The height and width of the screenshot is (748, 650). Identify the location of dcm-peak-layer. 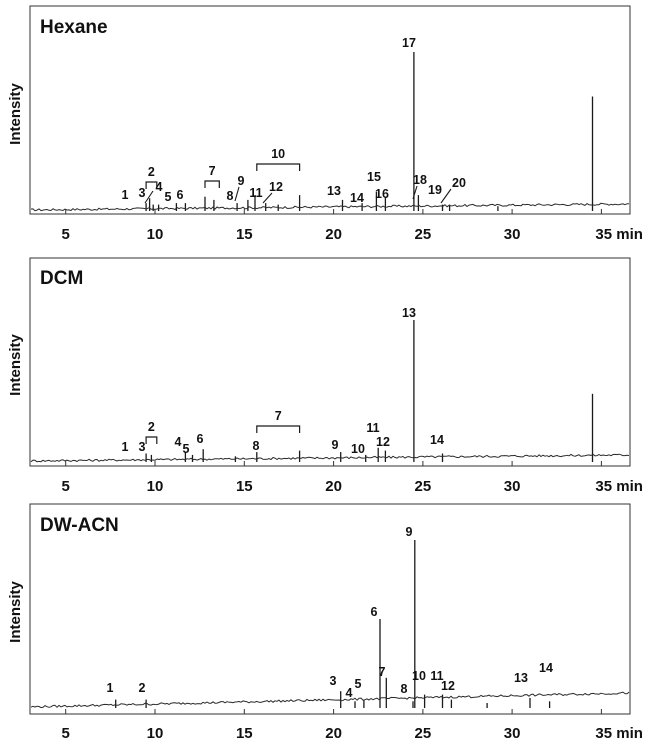
(369, 391).